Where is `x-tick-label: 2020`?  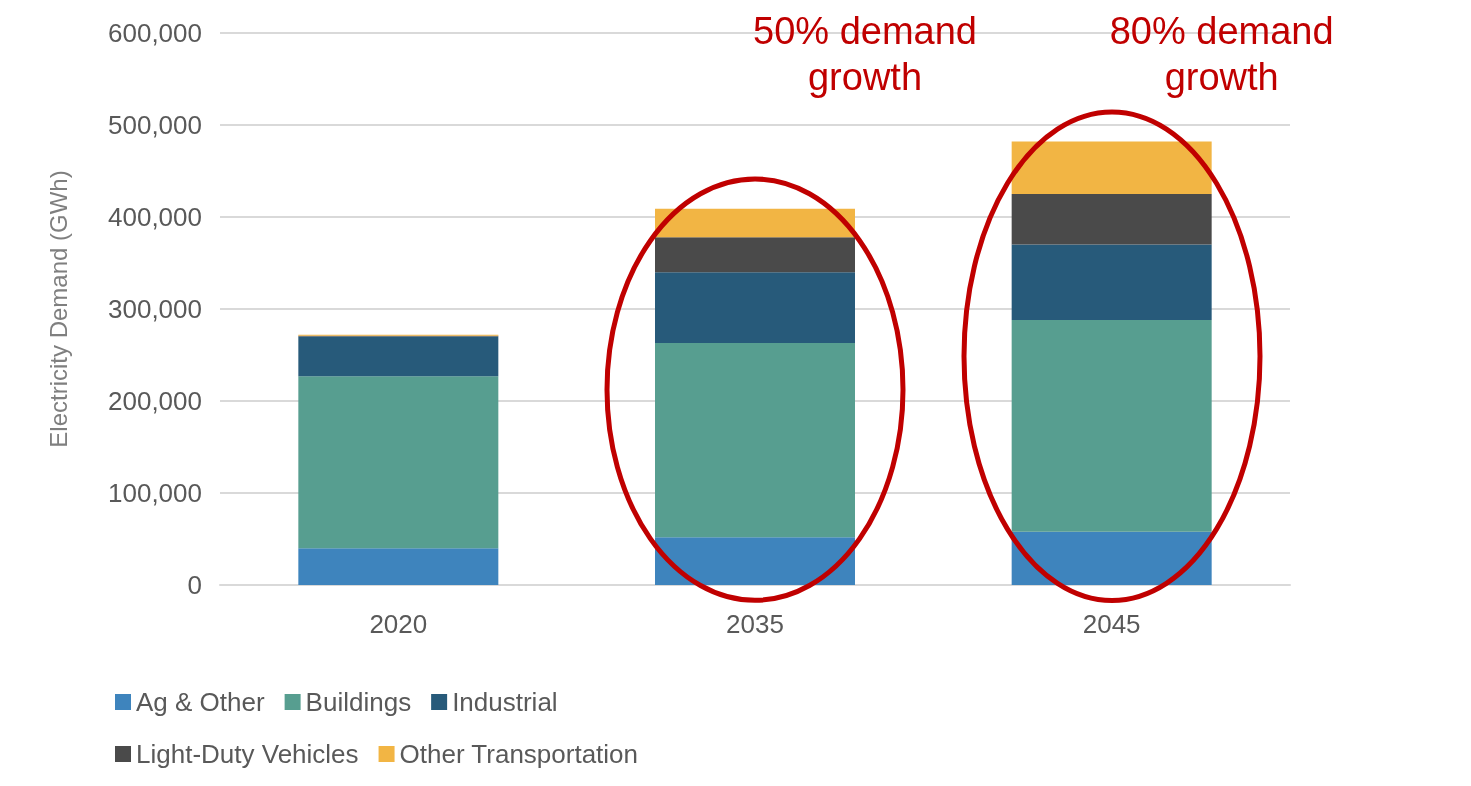 x-tick-label: 2020 is located at coordinates (398, 624).